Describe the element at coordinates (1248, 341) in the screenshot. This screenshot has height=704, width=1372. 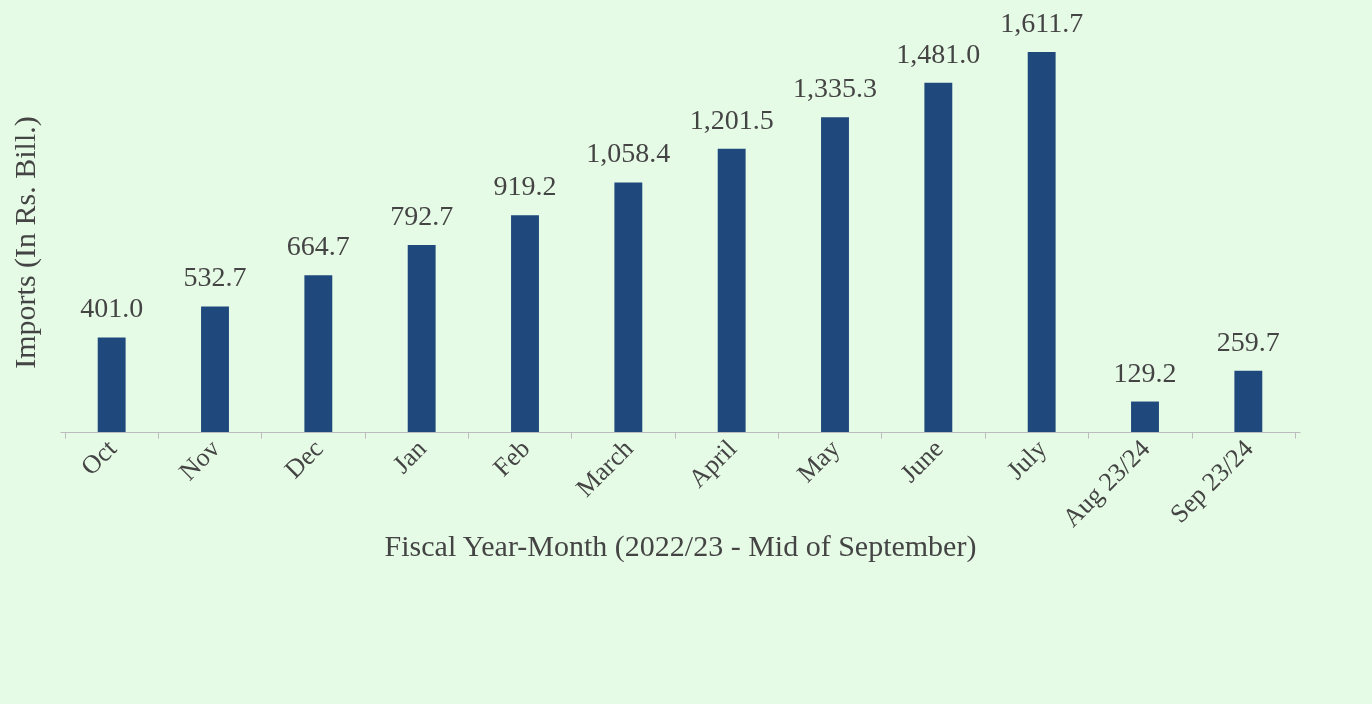
I see `data-label: 259.7` at that location.